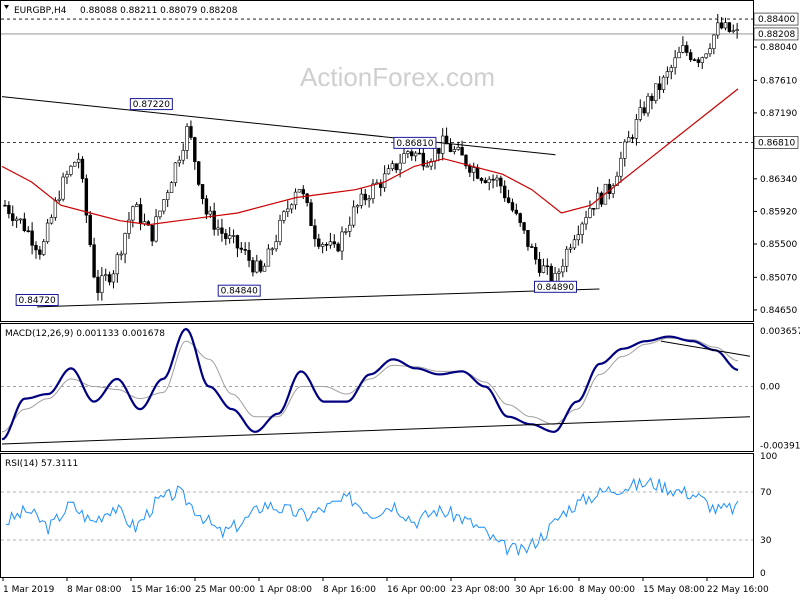 The width and height of the screenshot is (800, 600). What do you see at coordinates (766, 493) in the screenshot?
I see `rsi-tick-label: 70` at bounding box center [766, 493].